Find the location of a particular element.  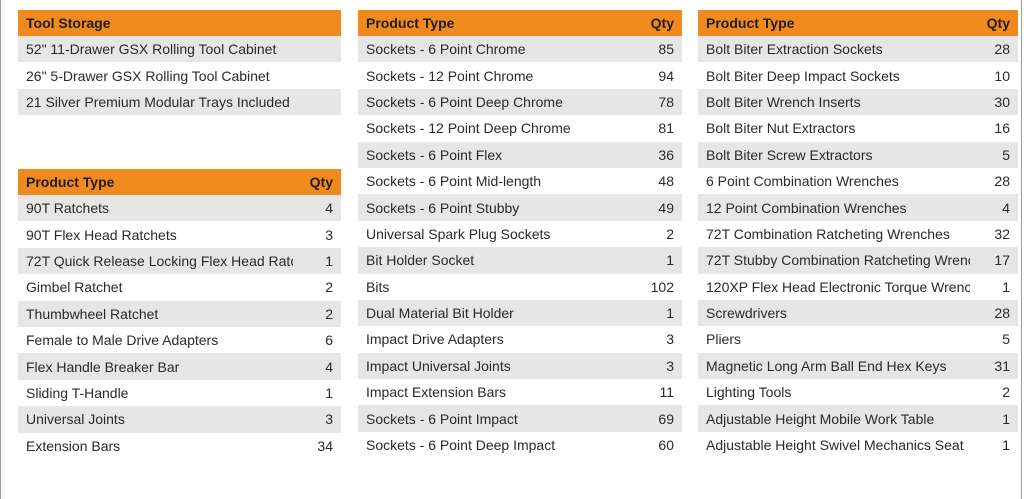

tool-storage-header-label: Tool Storage is located at coordinates (68, 23).